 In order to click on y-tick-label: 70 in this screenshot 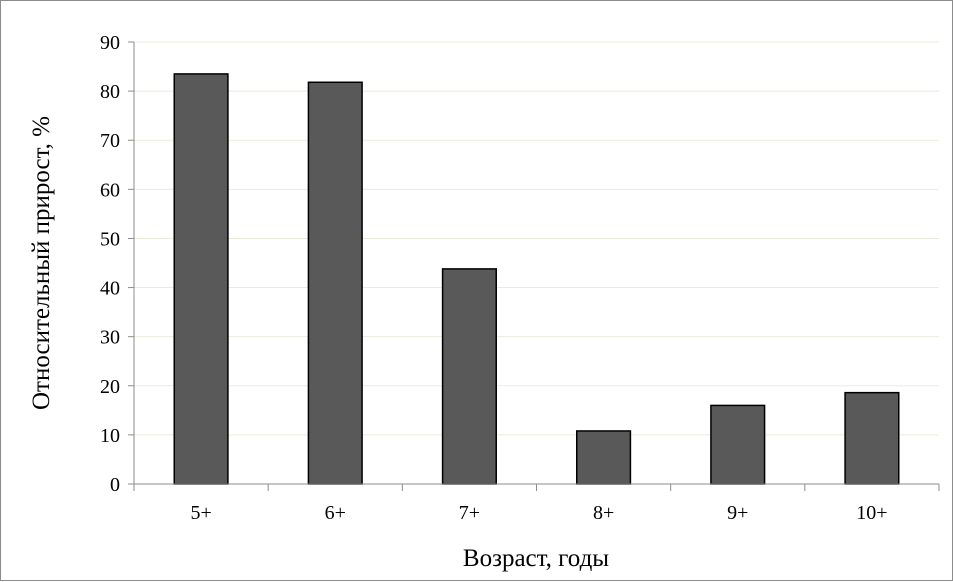, I will do `click(110, 141)`.